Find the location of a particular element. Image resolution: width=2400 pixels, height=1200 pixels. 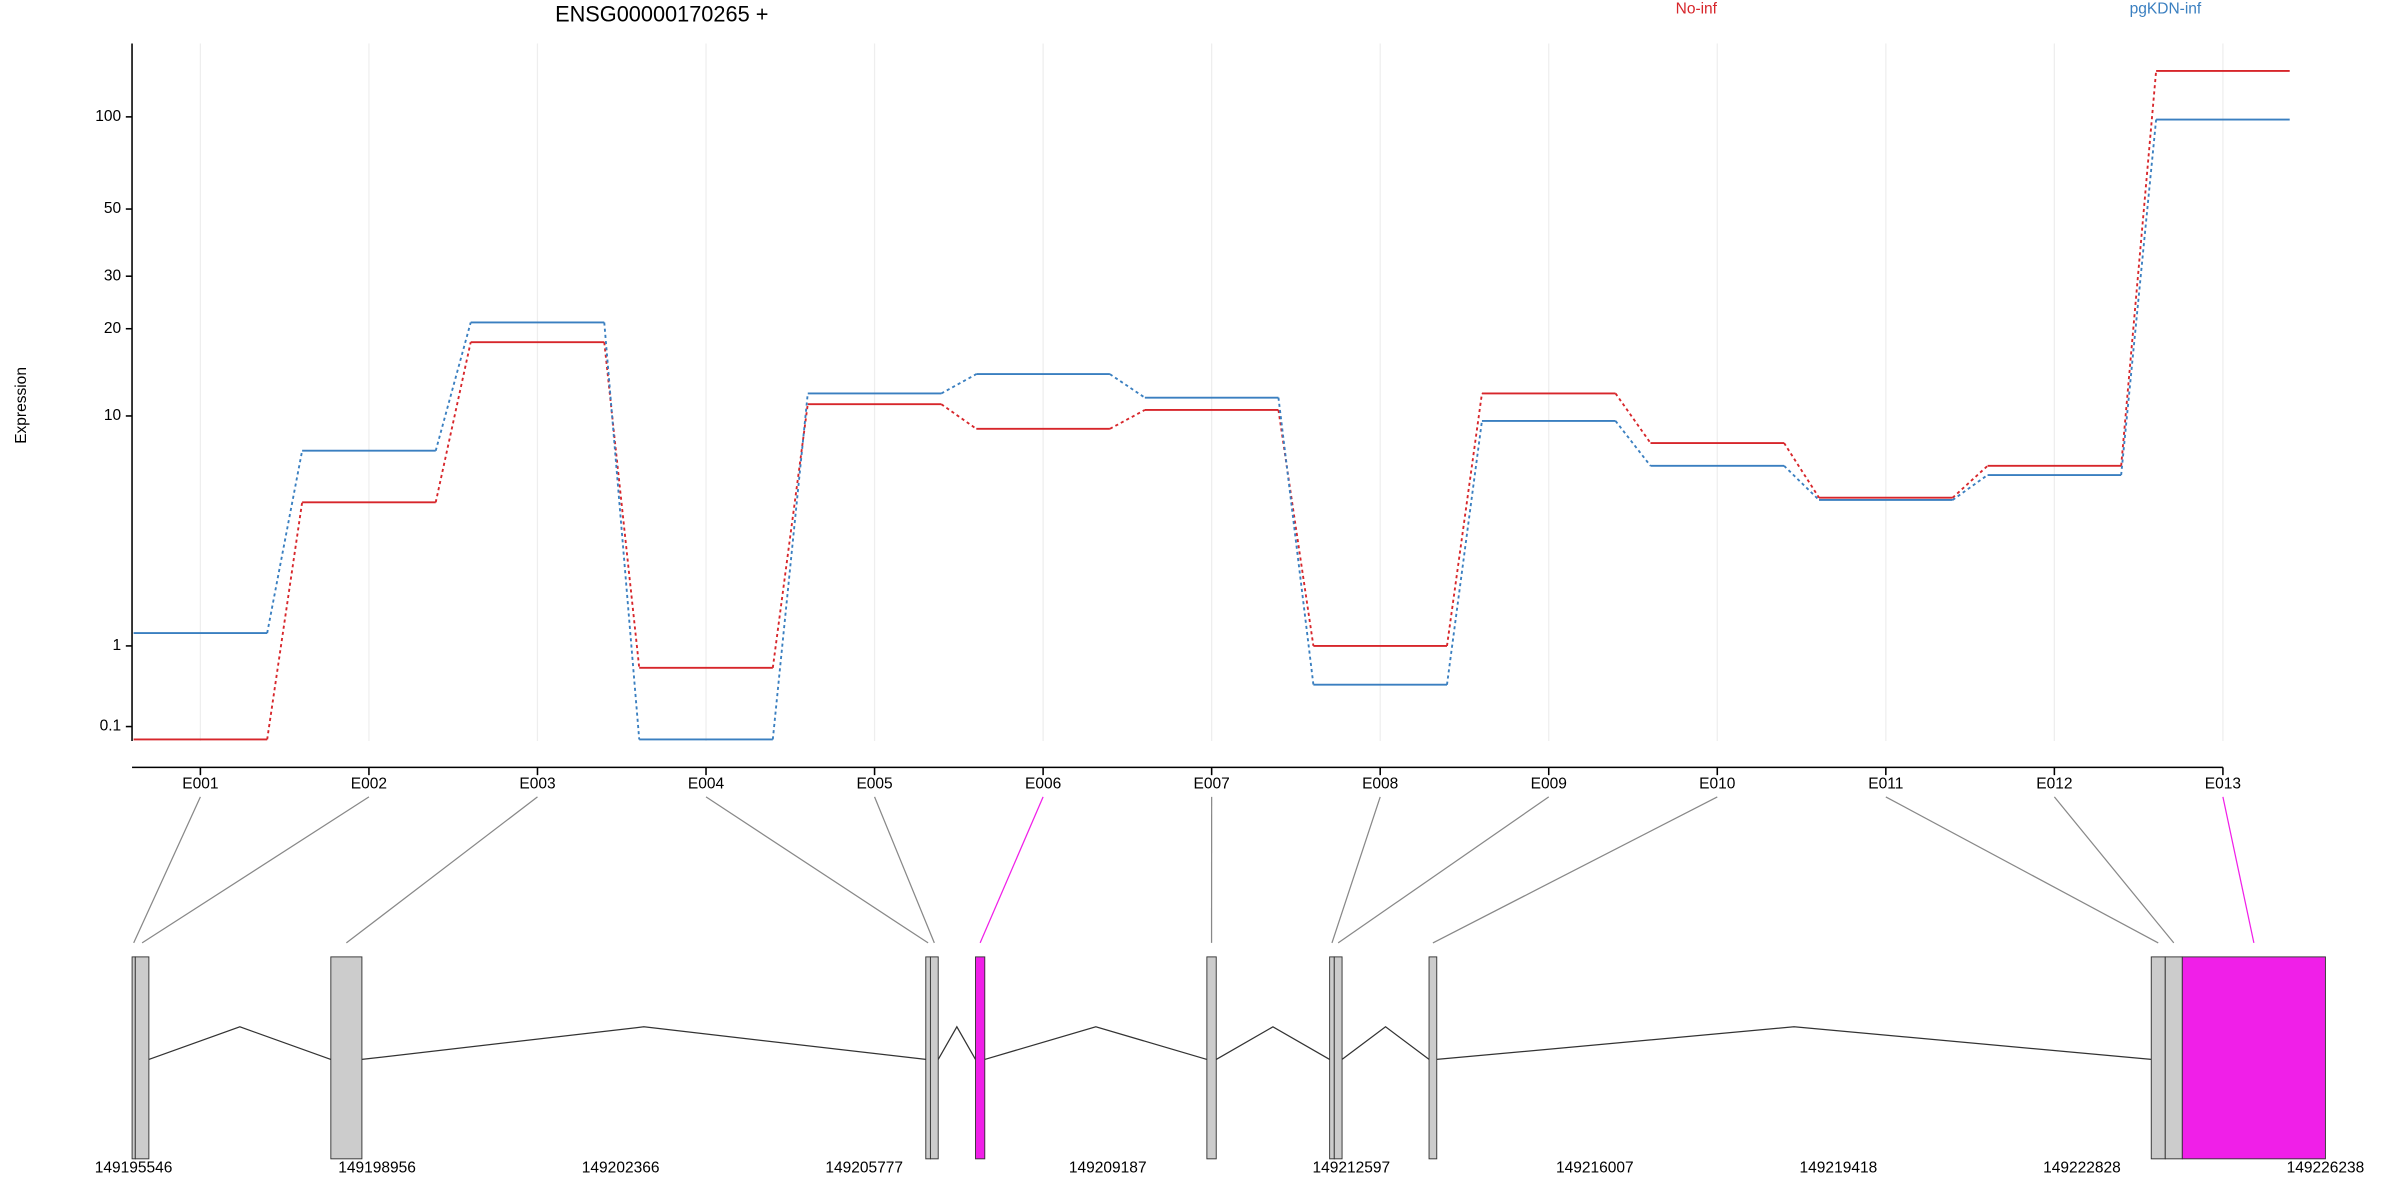

genomic-tick-label: 149209187 is located at coordinates (1108, 1167).